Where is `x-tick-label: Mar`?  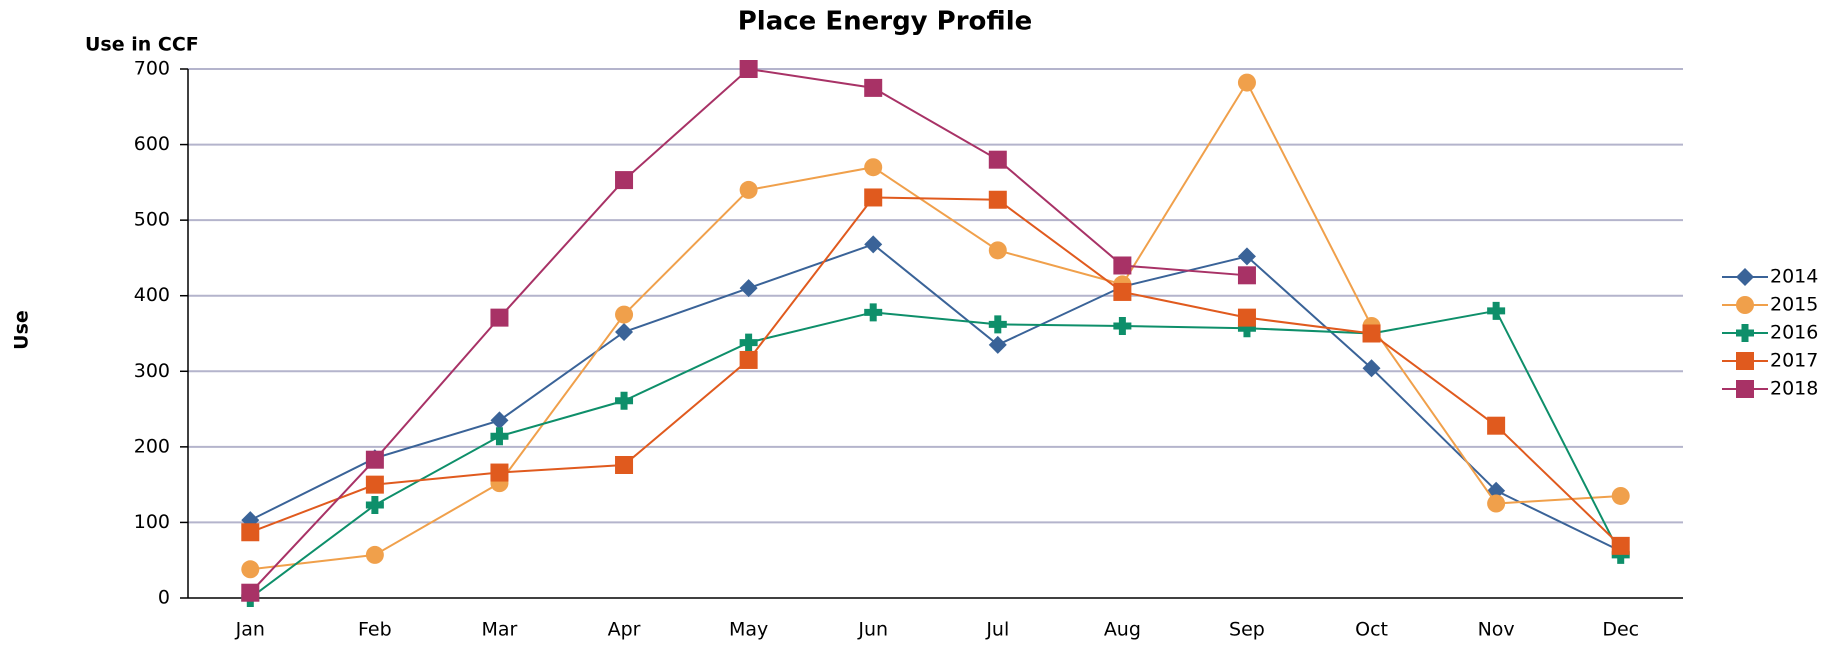
x-tick-label: Mar is located at coordinates (500, 630).